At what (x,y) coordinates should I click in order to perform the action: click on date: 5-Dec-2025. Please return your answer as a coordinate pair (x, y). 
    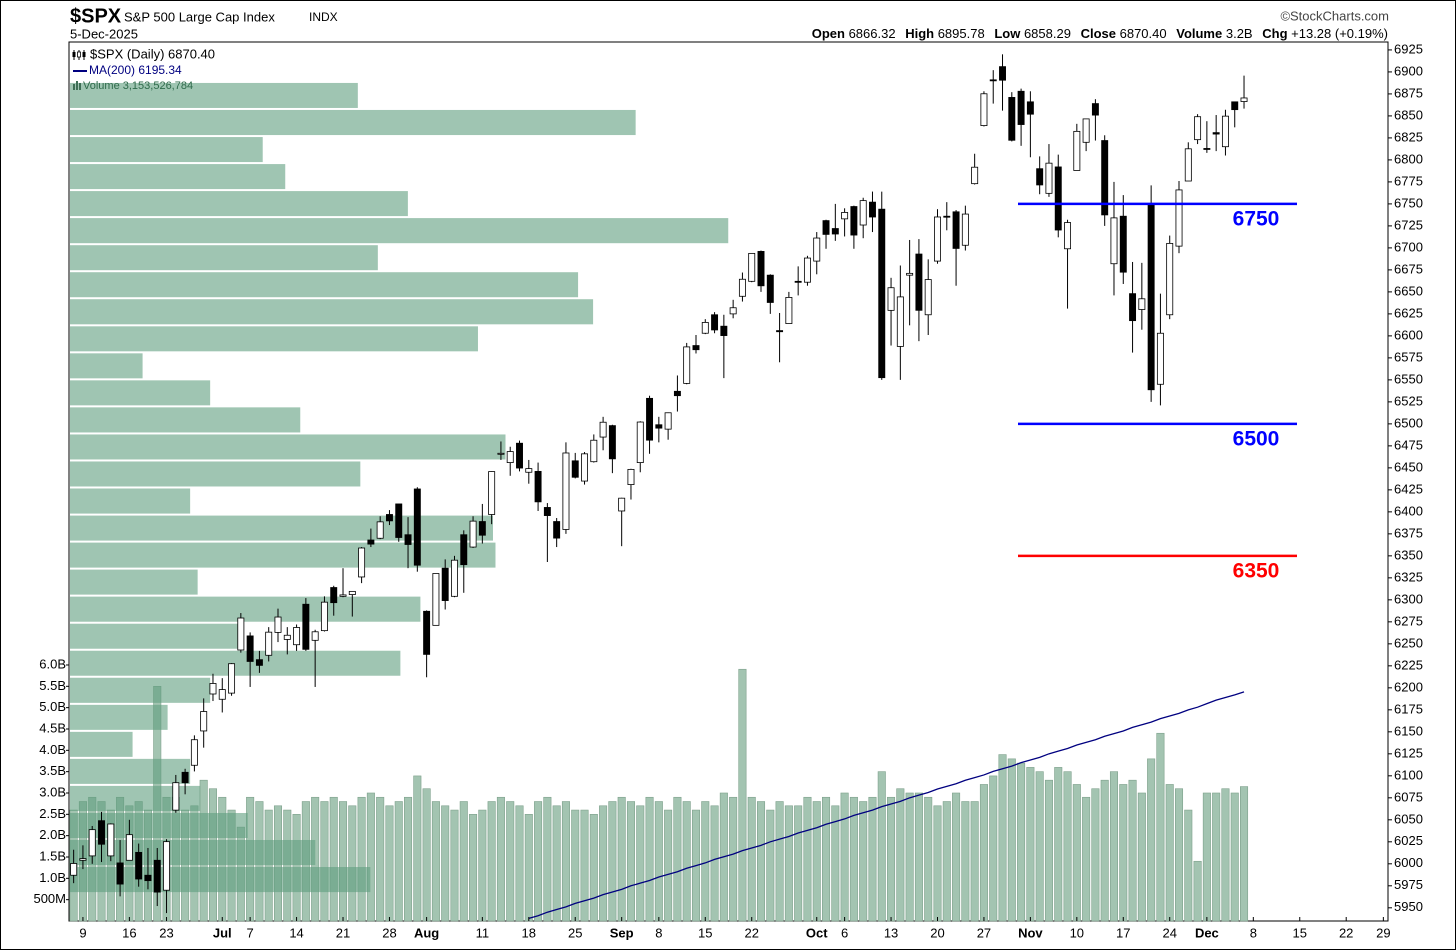
    Looking at the image, I should click on (104, 33).